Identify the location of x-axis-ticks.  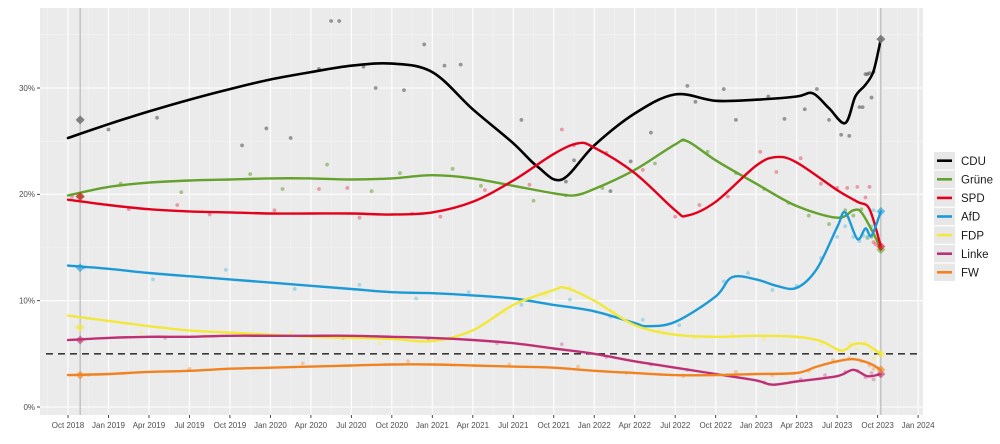
(493, 416).